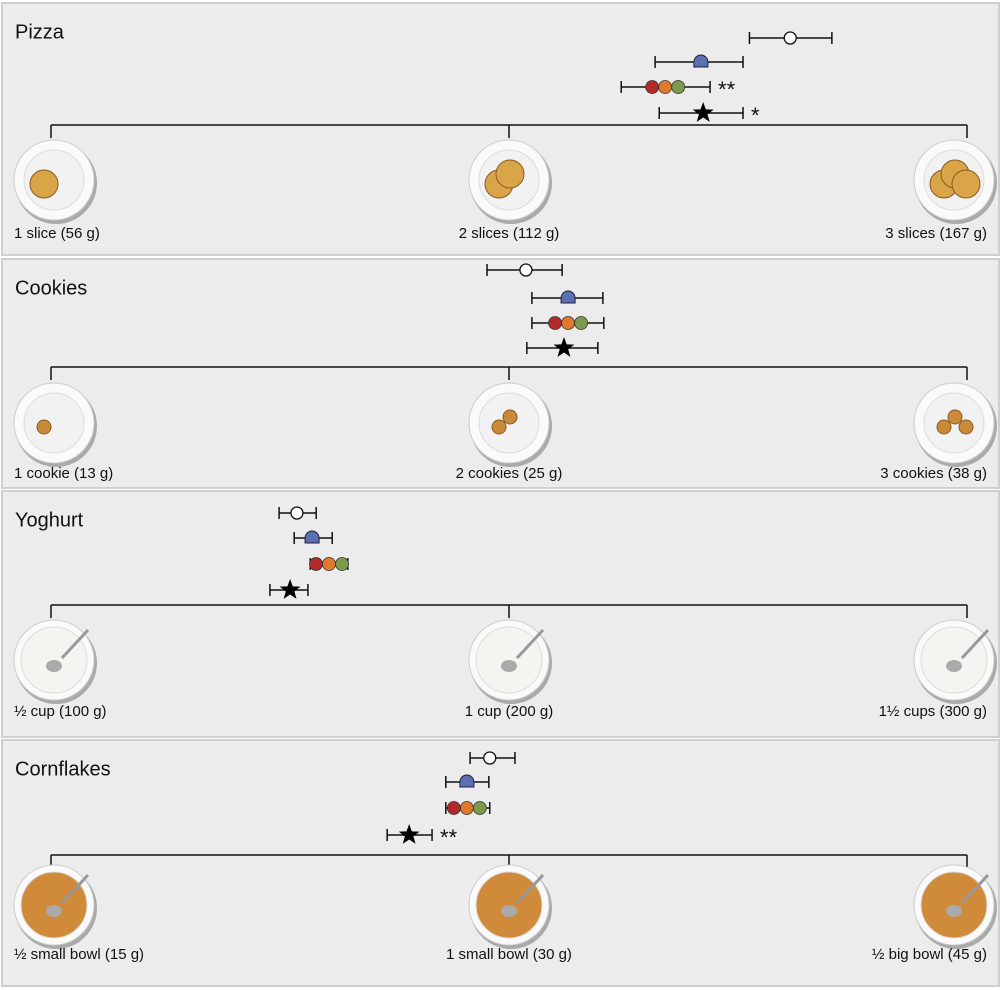 This screenshot has width=1001, height=990. What do you see at coordinates (933, 473) in the screenshot?
I see `x-tick-label: 3 cookies (38 g)` at bounding box center [933, 473].